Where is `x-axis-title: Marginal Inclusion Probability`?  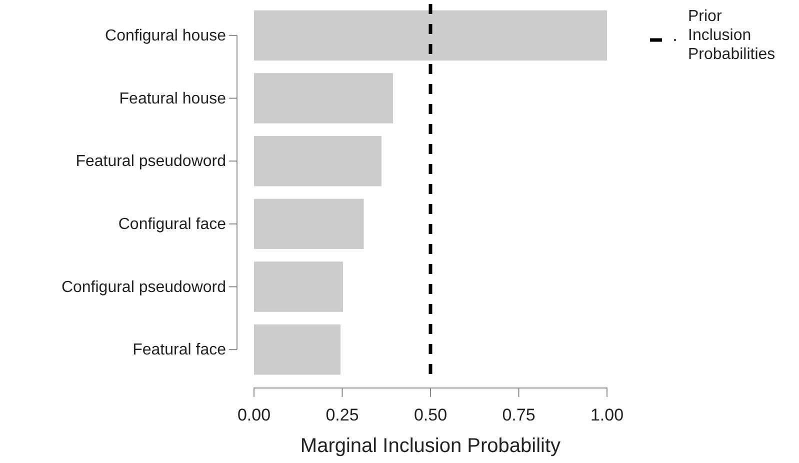
x-axis-title: Marginal Inclusion Probability is located at coordinates (430, 446).